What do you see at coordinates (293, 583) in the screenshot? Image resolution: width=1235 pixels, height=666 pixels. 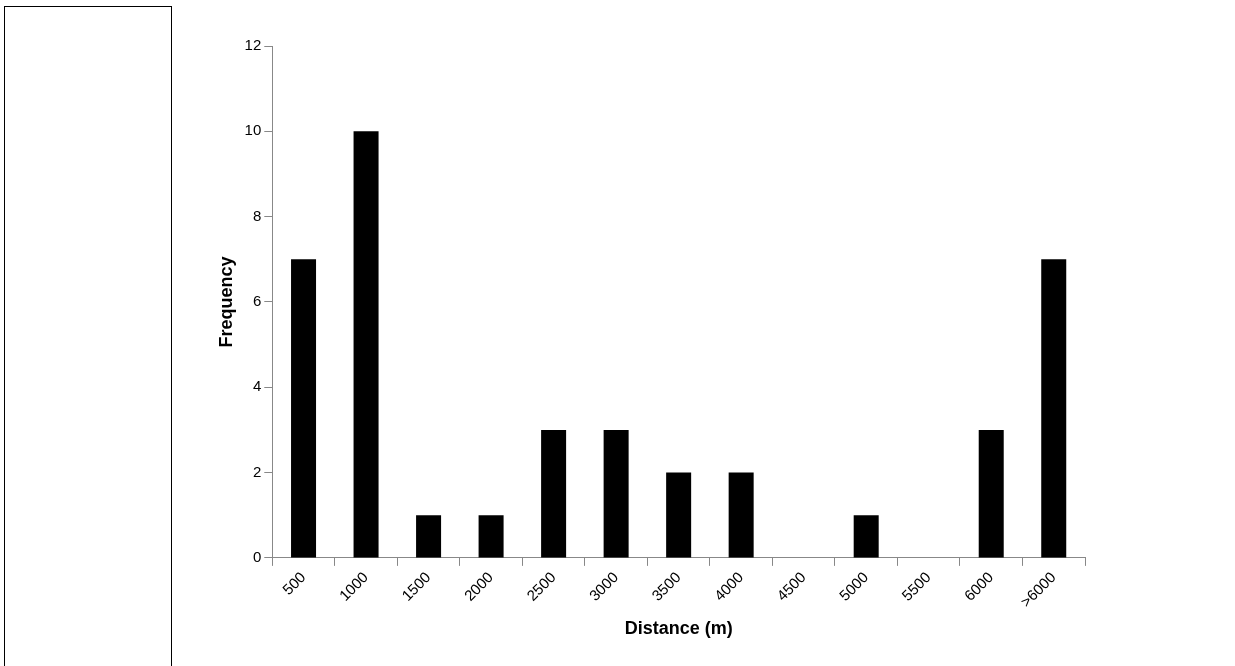 I see `x-tick-label: 500` at bounding box center [293, 583].